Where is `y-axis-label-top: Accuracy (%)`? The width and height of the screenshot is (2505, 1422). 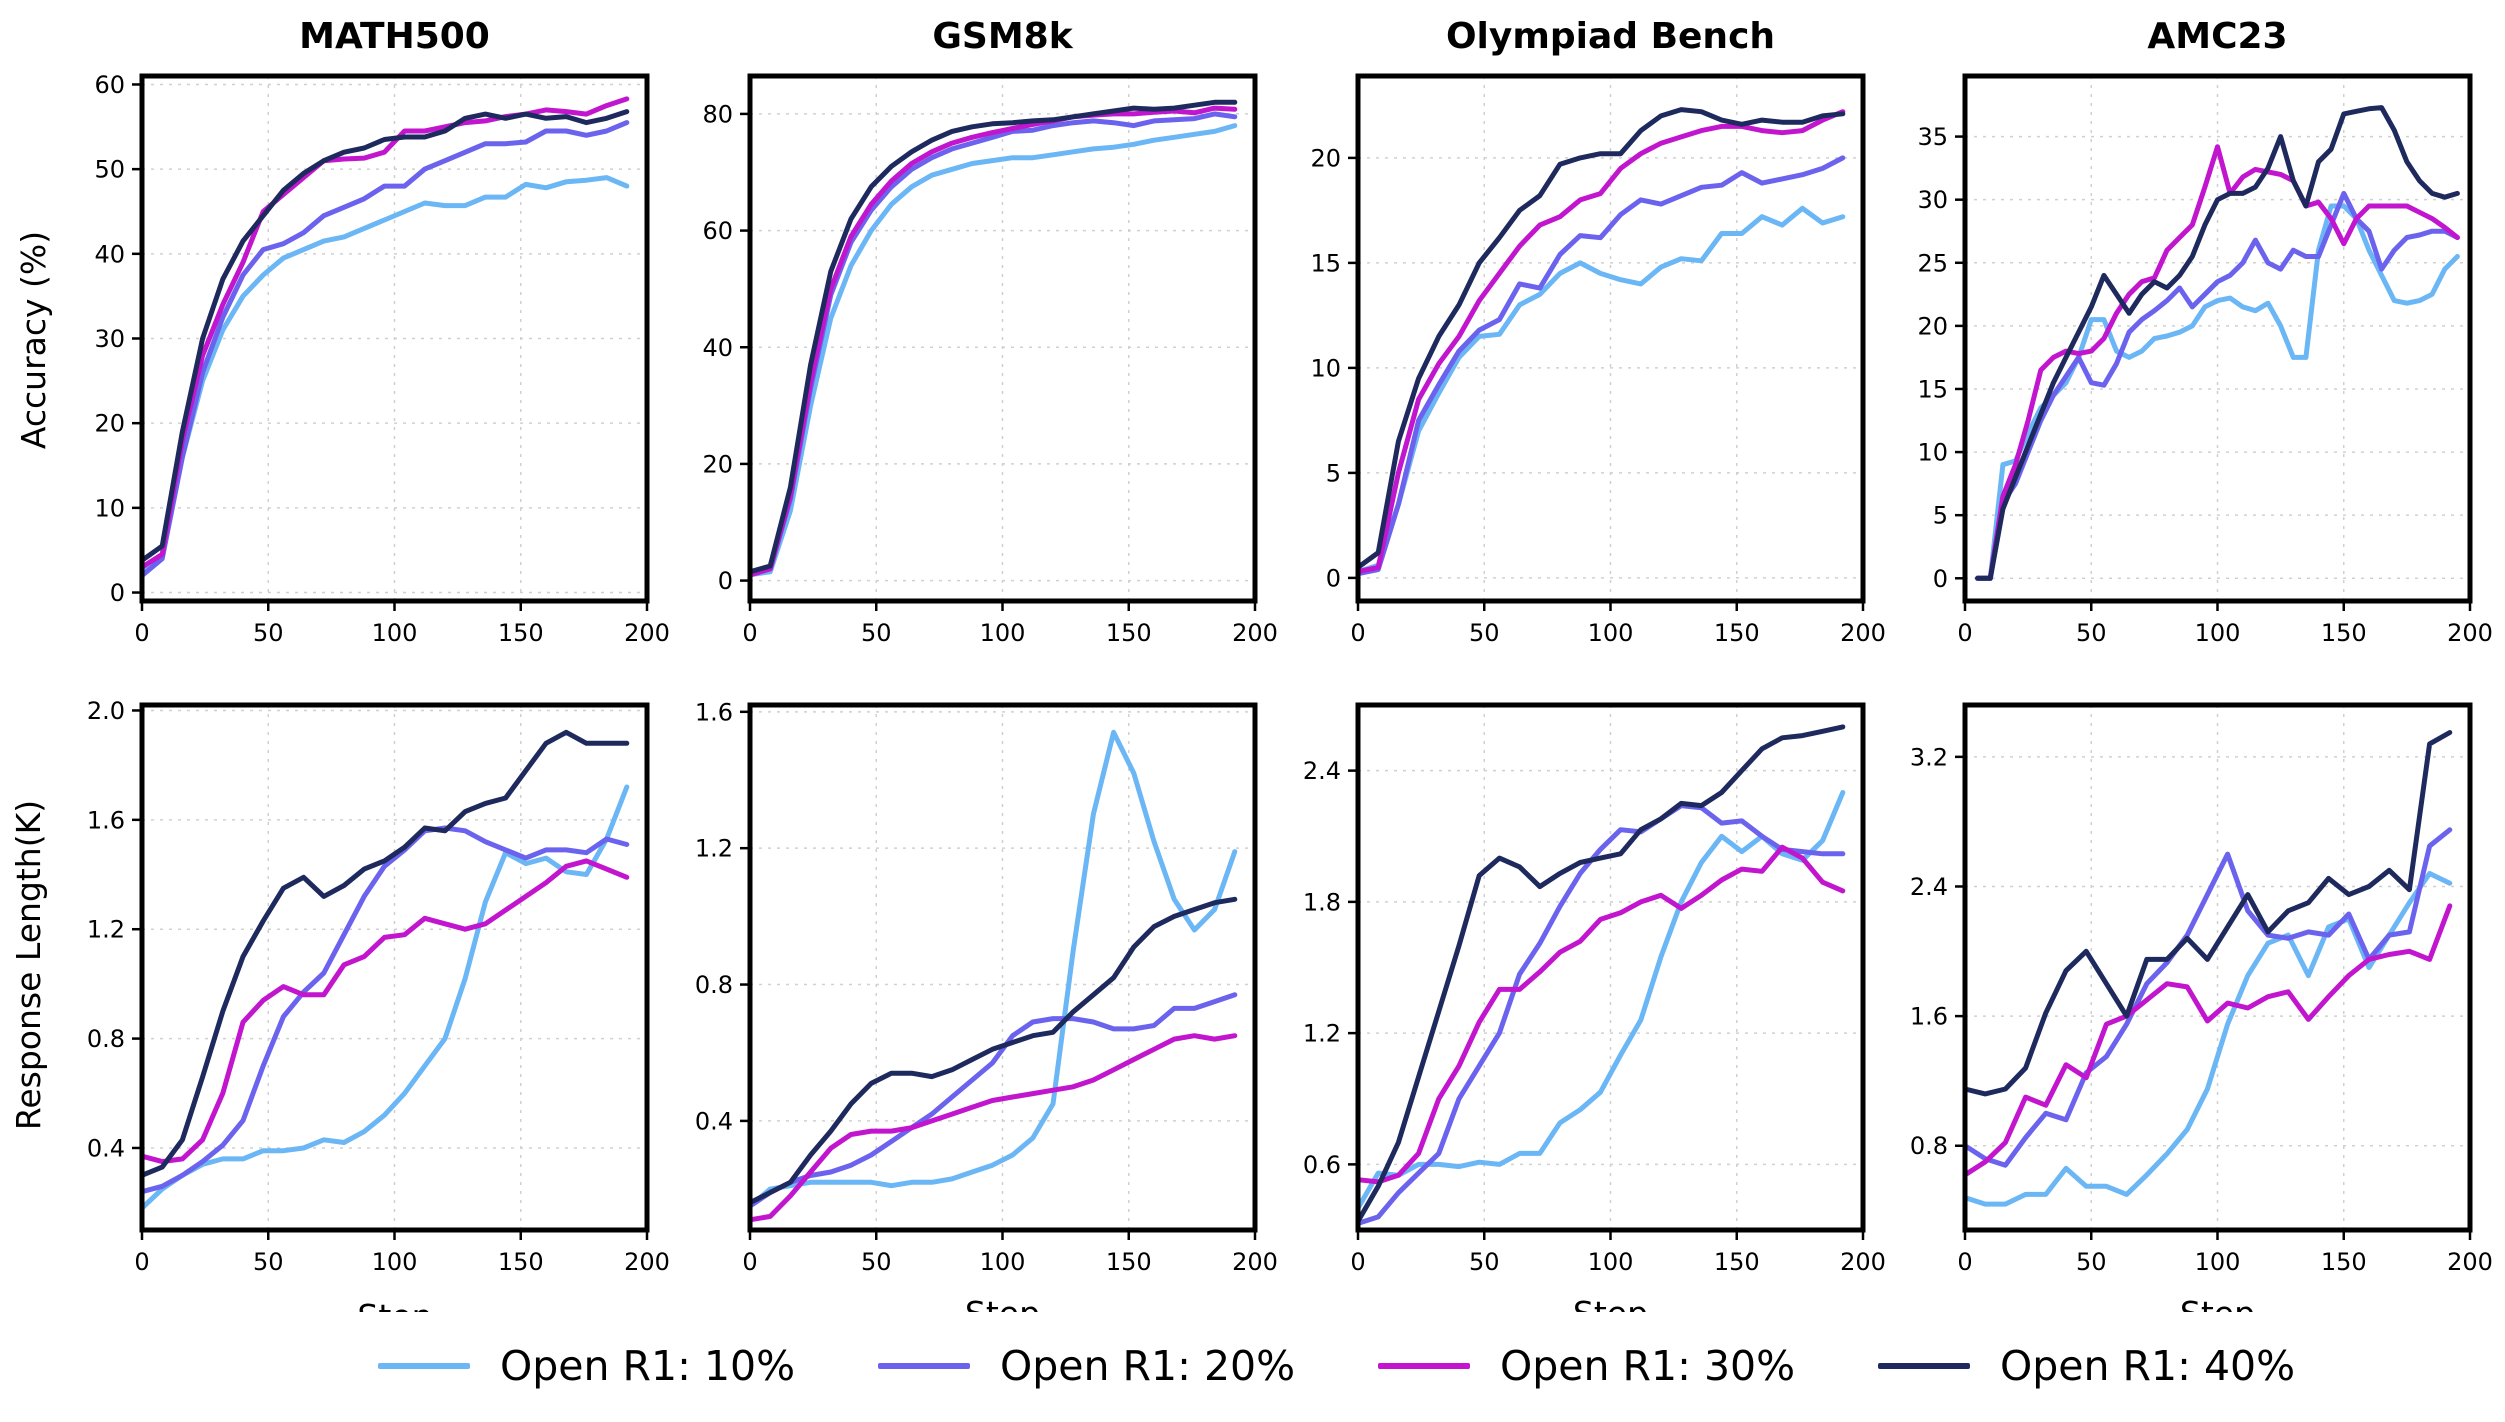
y-axis-label-top: Accuracy (%) is located at coordinates (33, 340).